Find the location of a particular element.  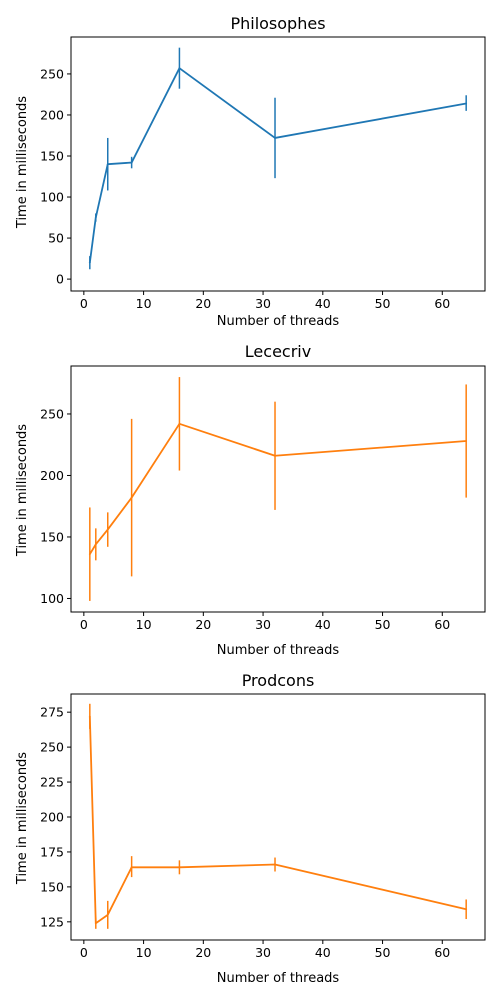

y-tick-label: 175 is located at coordinates (52, 851).